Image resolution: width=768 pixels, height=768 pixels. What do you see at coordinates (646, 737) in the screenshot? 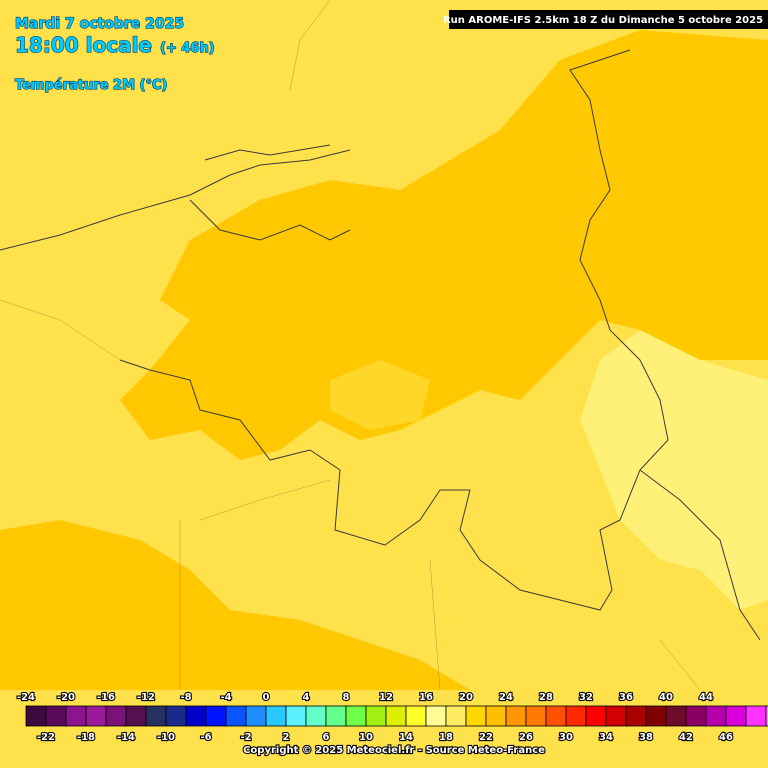
I see `legend-label: 38` at bounding box center [646, 737].